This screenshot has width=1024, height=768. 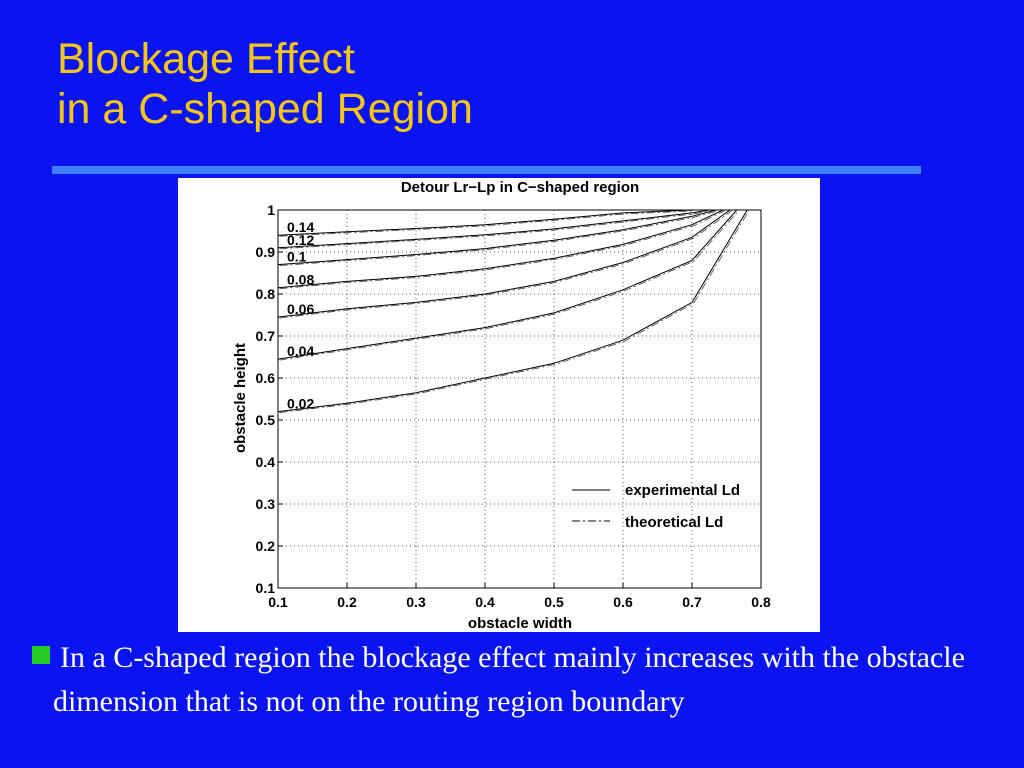 I want to click on theoretical-line-0.12, so click(x=495, y=230).